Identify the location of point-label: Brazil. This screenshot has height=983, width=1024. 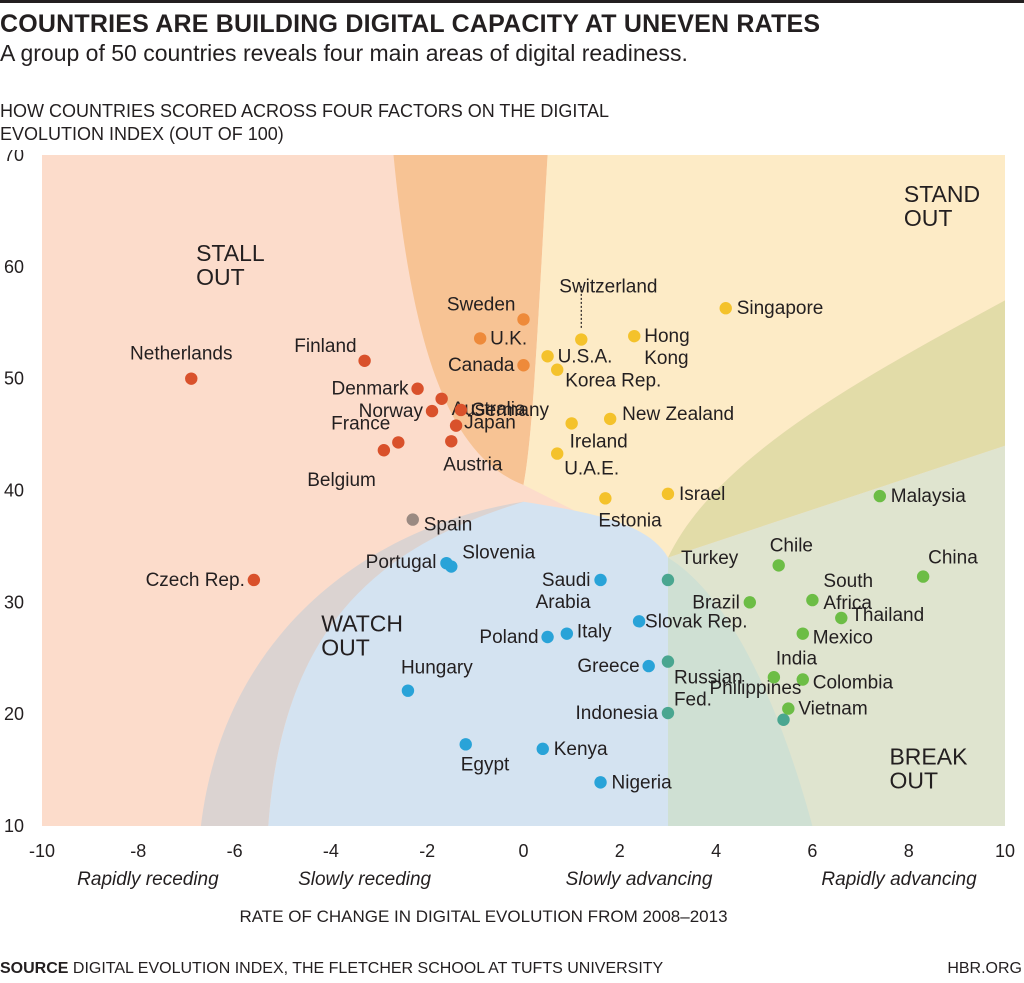
(716, 602).